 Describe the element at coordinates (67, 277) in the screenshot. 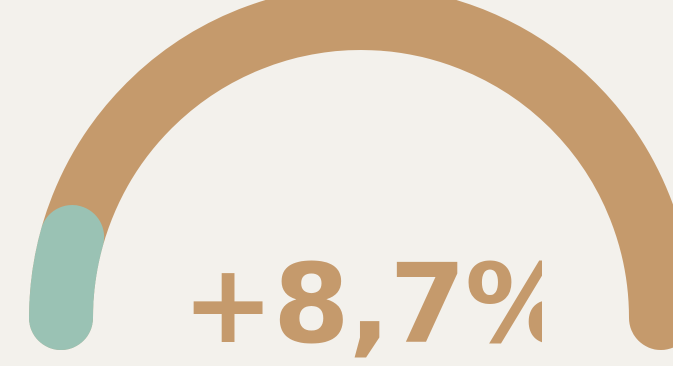

I see `gauge-fill-arc` at that location.